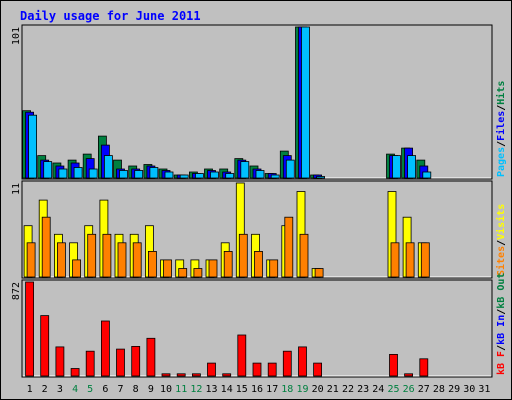 The width and height of the screenshot is (512, 400). Describe the element at coordinates (16, 291) in the screenshot. I see `bottom-max-label: 872` at that location.